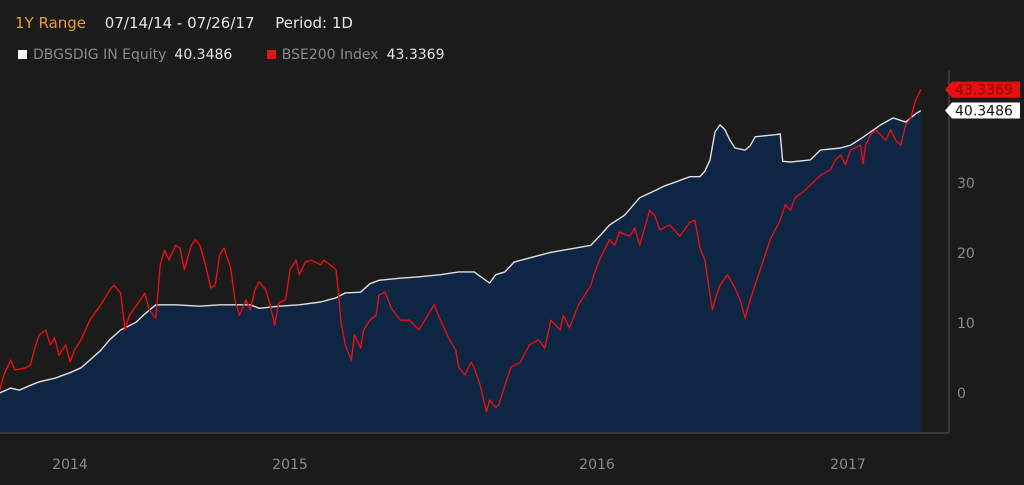  I want to click on y-tick-label: 30, so click(966, 184).